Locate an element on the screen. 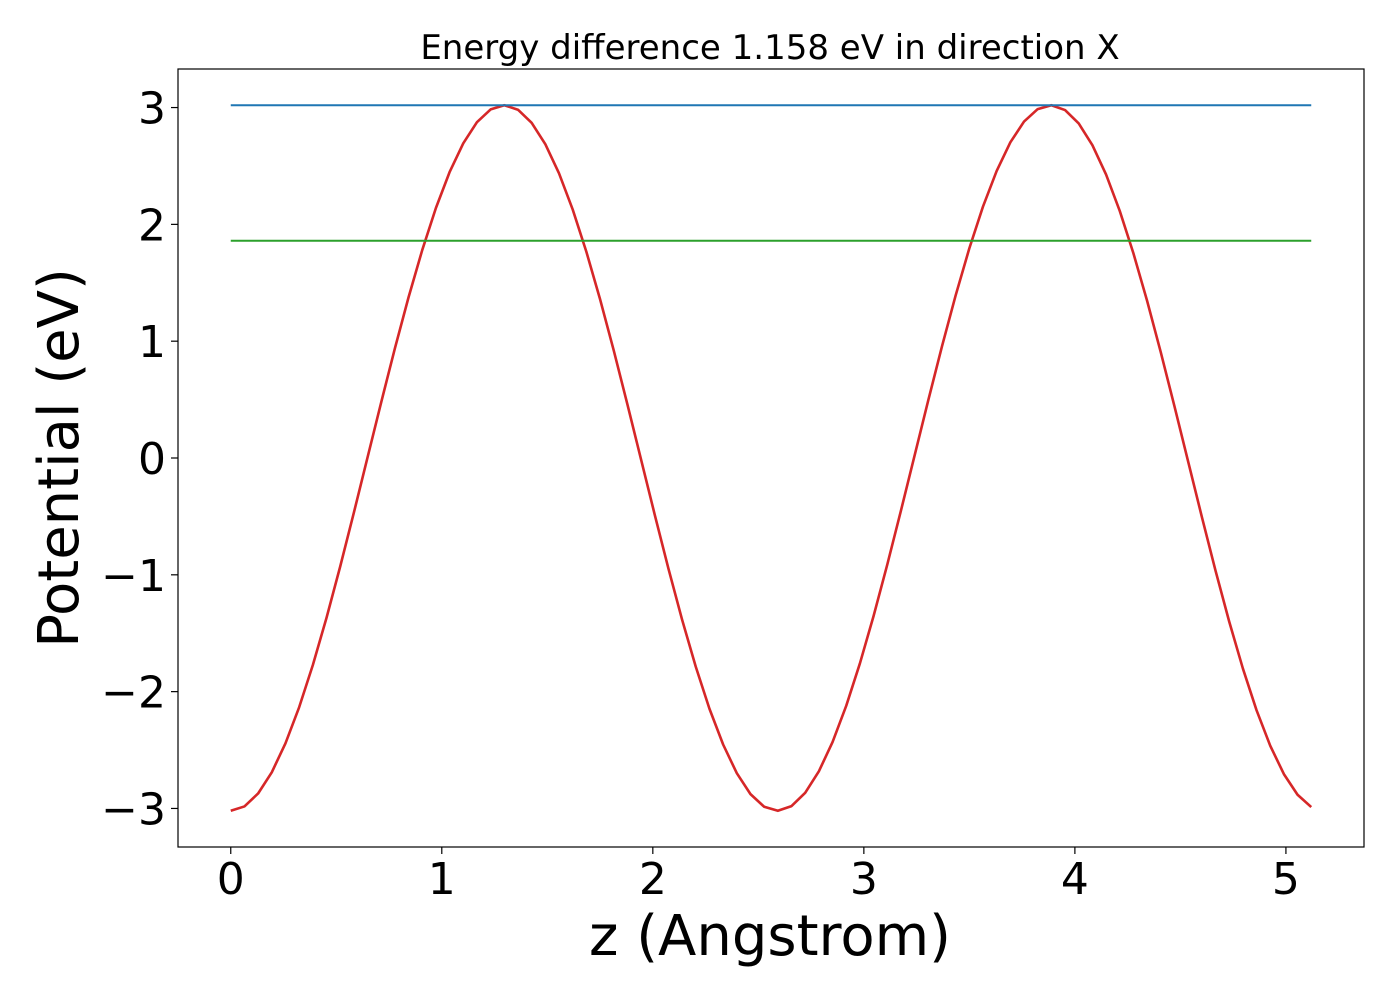 The width and height of the screenshot is (1400, 1000). y-tick-label: 2 is located at coordinates (152, 225).